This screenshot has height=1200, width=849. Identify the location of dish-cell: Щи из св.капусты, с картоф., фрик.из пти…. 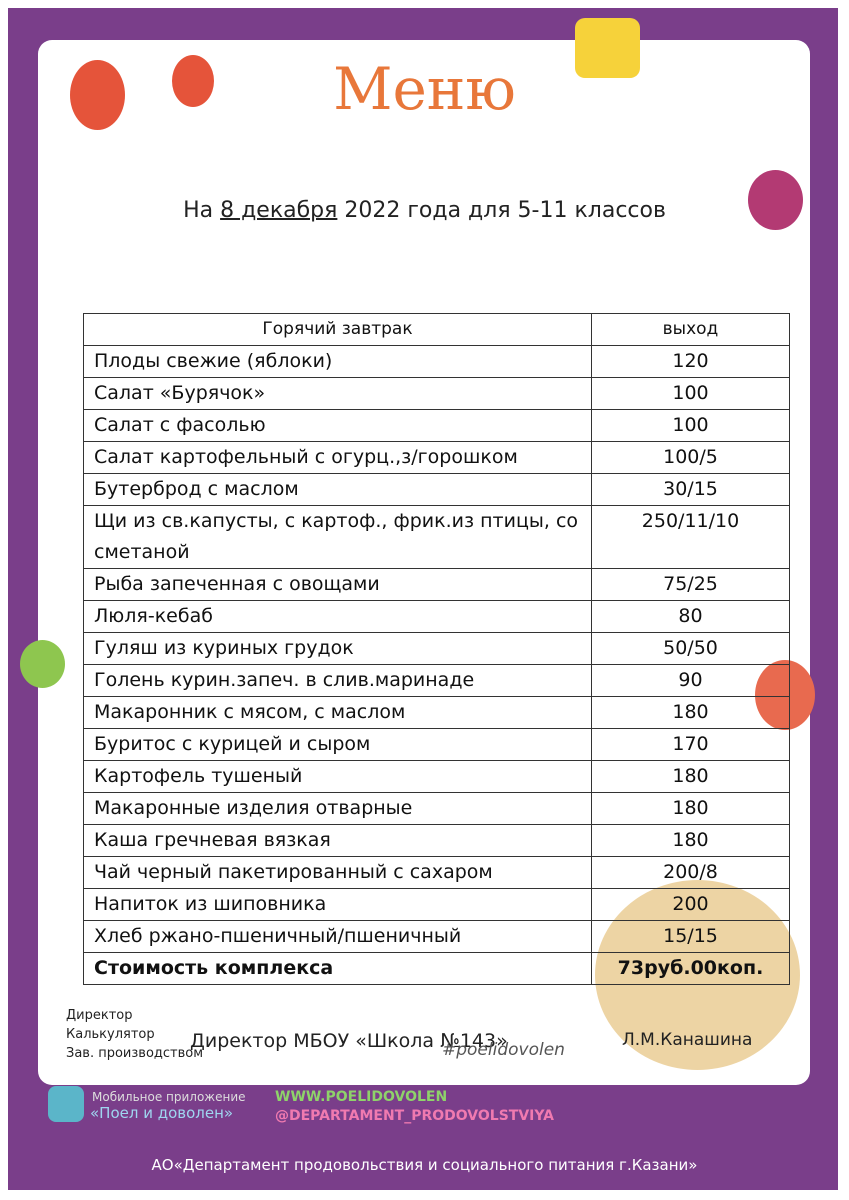
(337, 537).